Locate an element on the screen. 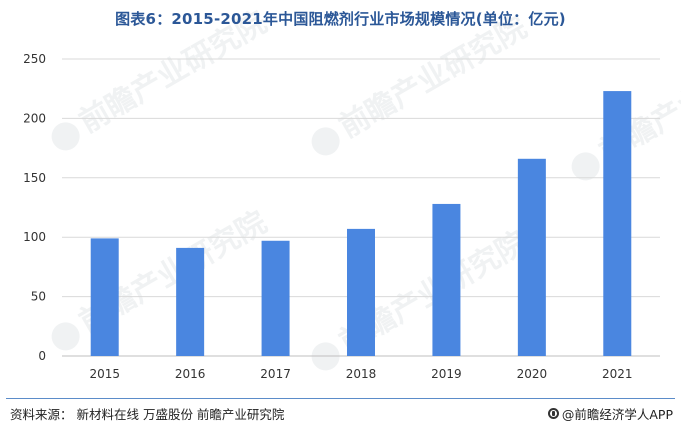 The image size is (681, 434). x-tick-label: 2015 is located at coordinates (104, 374).